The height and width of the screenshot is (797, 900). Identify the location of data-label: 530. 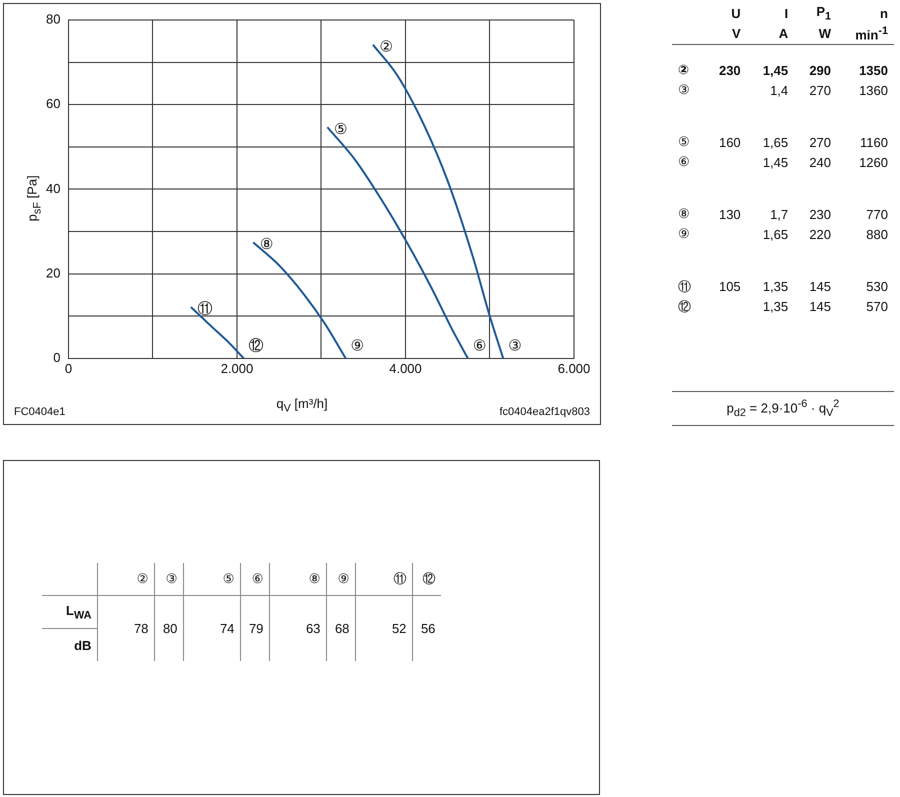
(877, 287).